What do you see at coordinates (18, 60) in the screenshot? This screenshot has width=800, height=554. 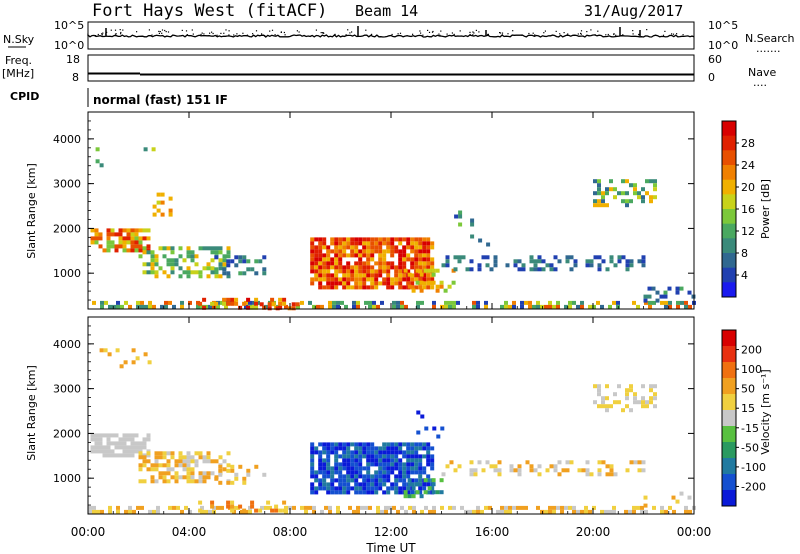 I see `freq-label: Freq.` at bounding box center [18, 60].